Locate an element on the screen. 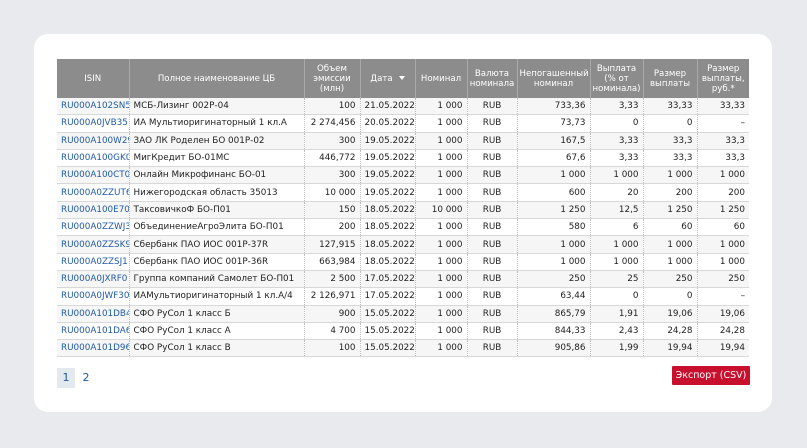  page-button-1: 1 is located at coordinates (66, 378).